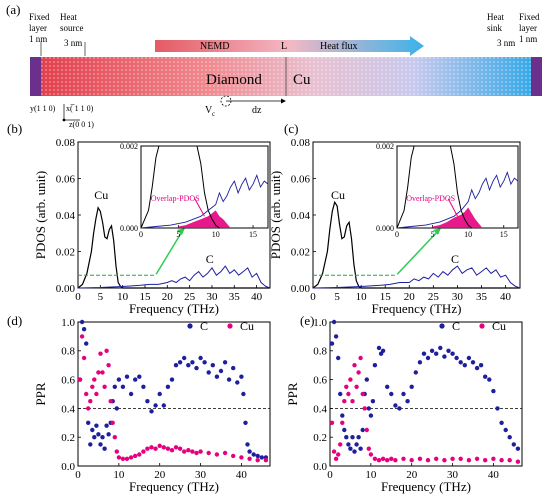  Describe the element at coordinates (73, 43) in the screenshot. I see `heat-source-width: 3 nm` at that location.